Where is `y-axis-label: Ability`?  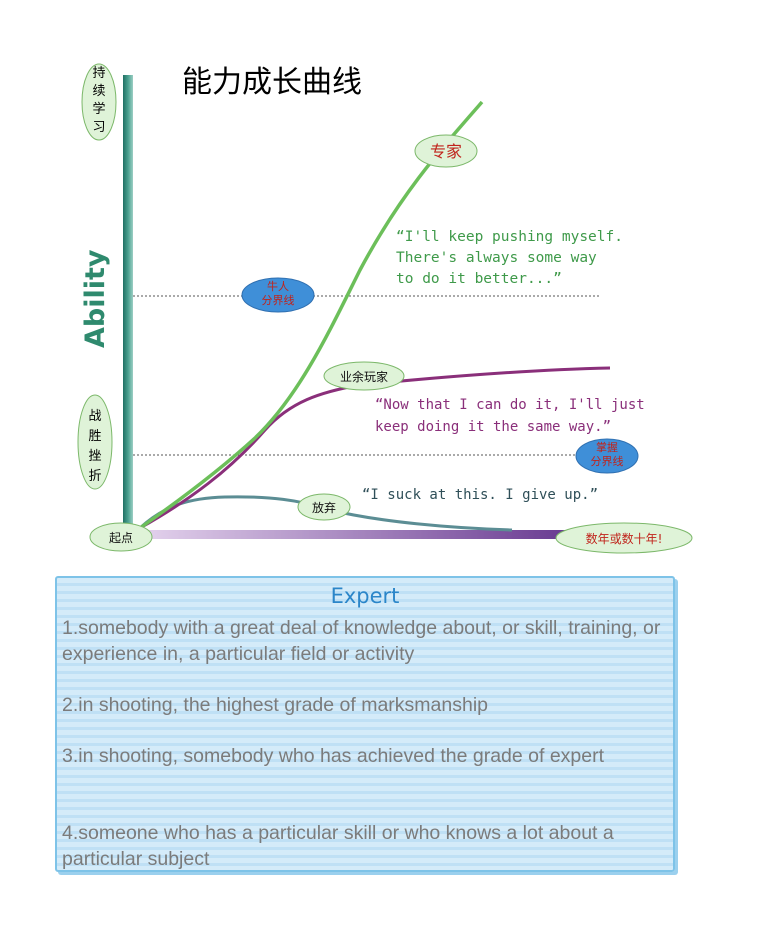
y-axis-label: Ability is located at coordinates (95, 298).